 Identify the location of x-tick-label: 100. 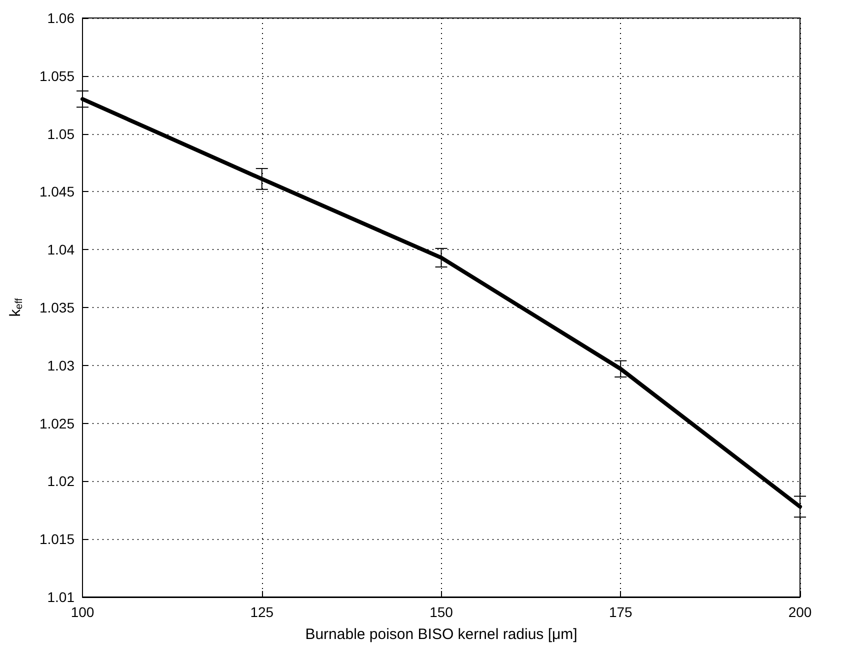
(82, 612).